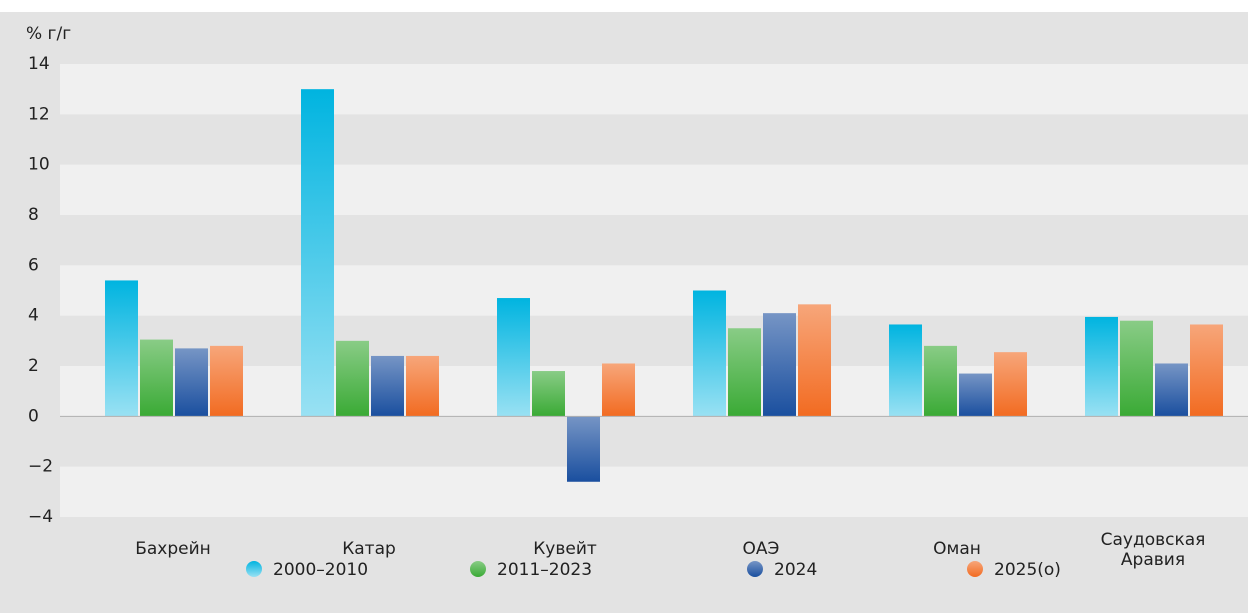 Image resolution: width=1248 pixels, height=613 pixels. What do you see at coordinates (40, 517) in the screenshot?
I see `y-tick-label: −4` at bounding box center [40, 517].